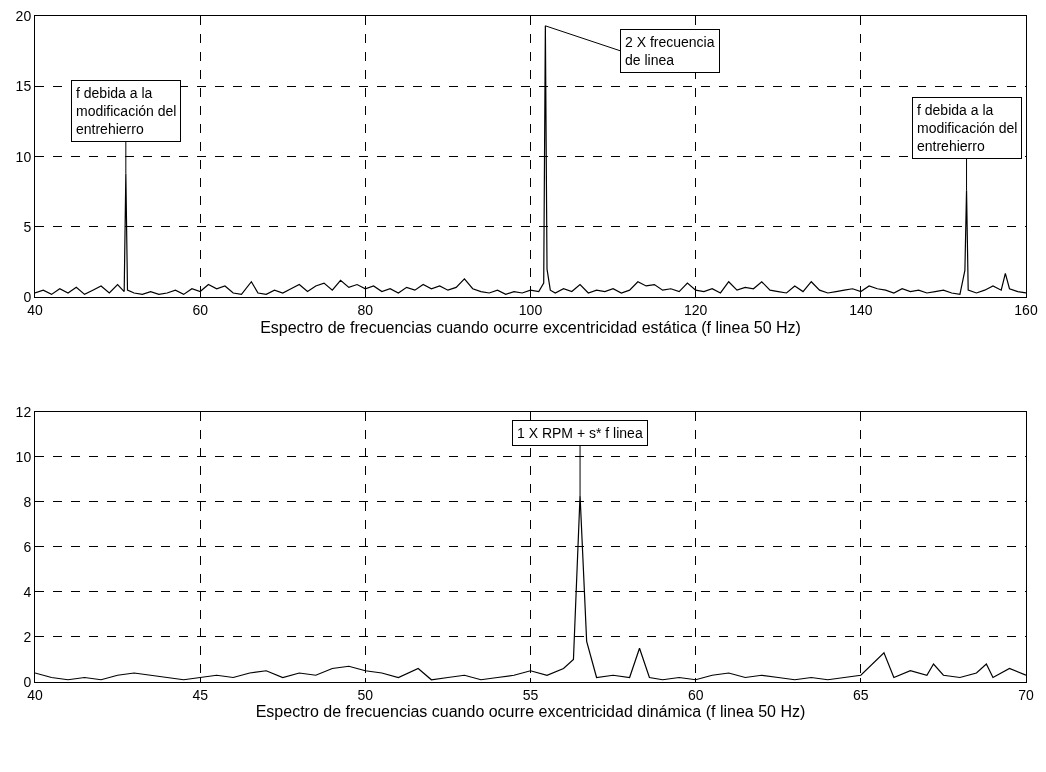 This screenshot has height=772, width=1046. I want to click on y-tick-label: 8, so click(27, 501).